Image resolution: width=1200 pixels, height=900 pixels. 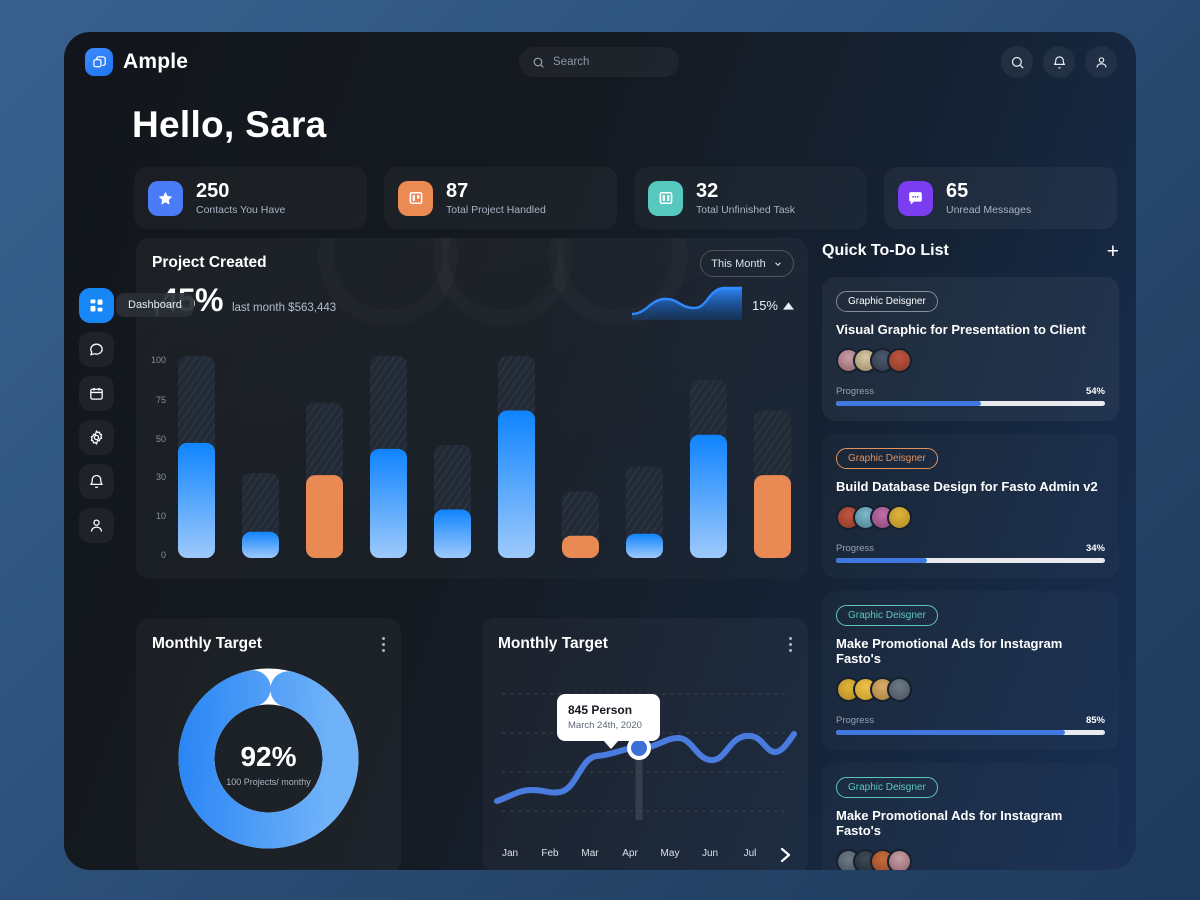 I want to click on stat-label: Contacts You Have, so click(x=241, y=209).